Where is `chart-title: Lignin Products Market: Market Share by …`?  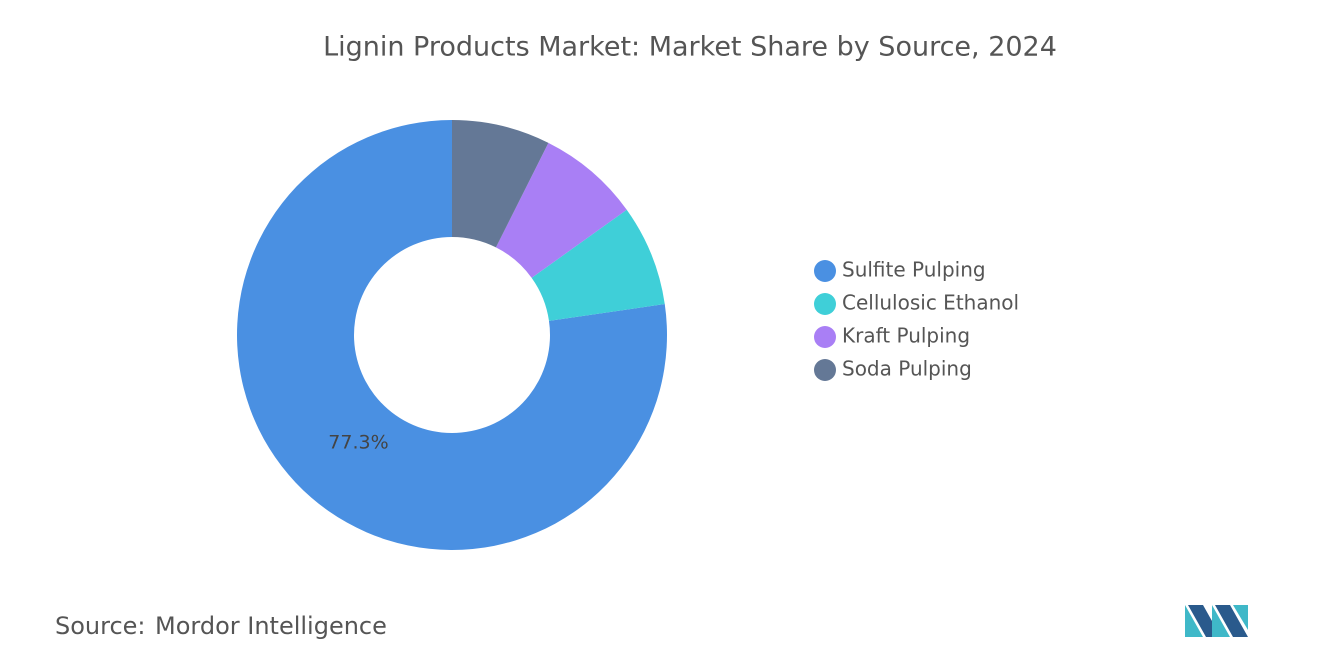
chart-title: Lignin Products Market: Market Share by … is located at coordinates (690, 47).